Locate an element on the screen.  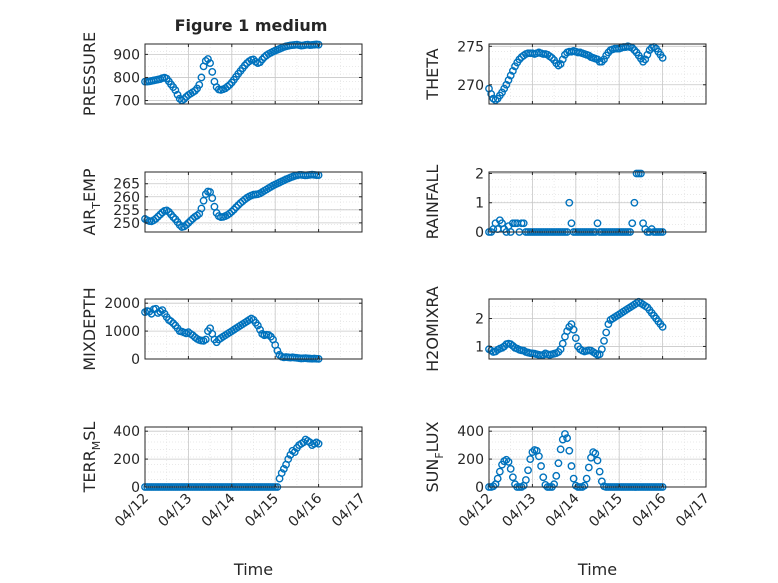
y-tick-label: 1 is located at coordinates (479, 347).